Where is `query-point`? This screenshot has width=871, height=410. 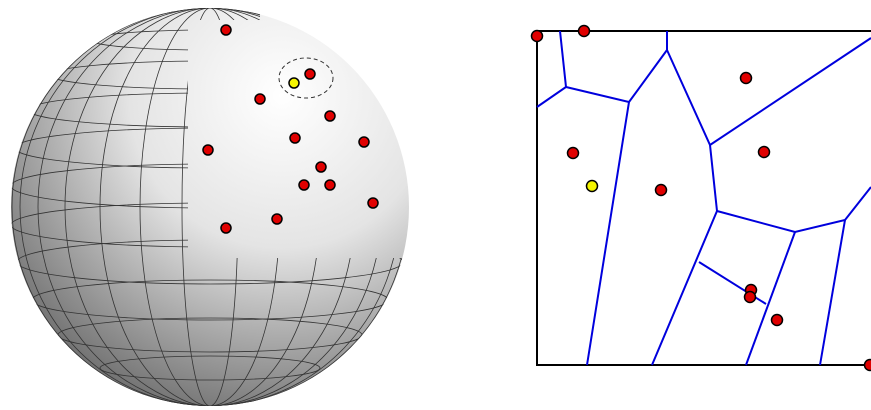
query-point is located at coordinates (294, 83).